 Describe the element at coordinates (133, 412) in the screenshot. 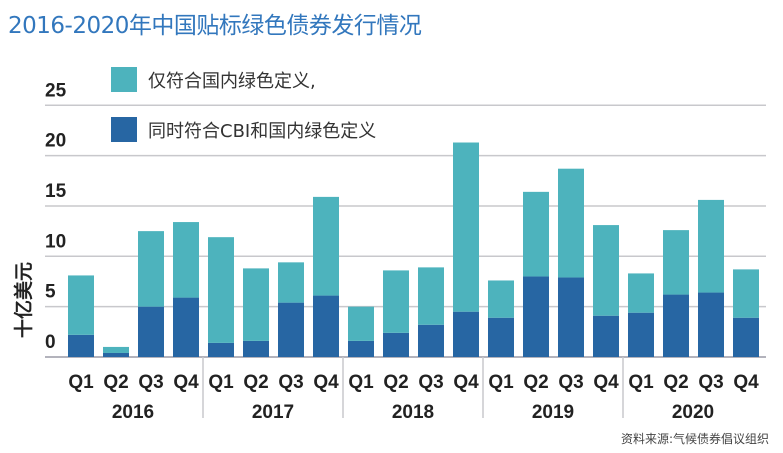

I see `year-label: 2016` at that location.